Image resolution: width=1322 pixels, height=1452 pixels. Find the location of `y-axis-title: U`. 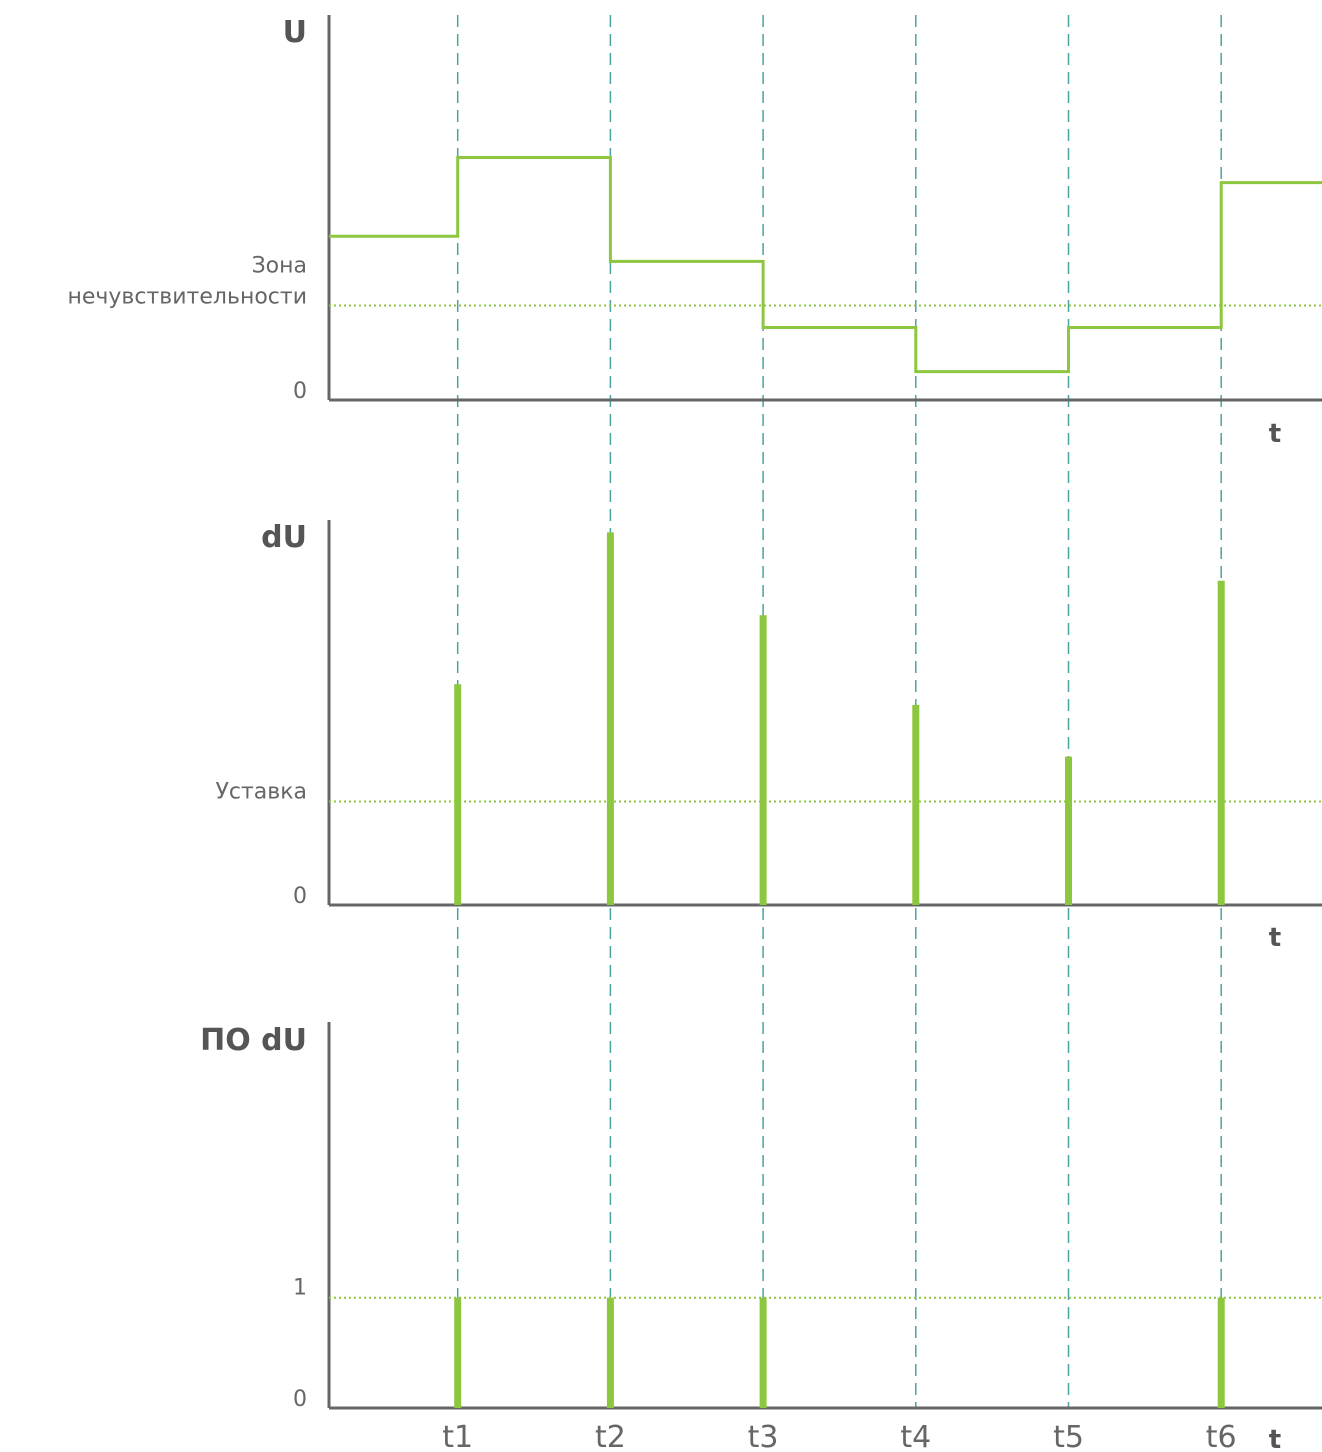

y-axis-title: U is located at coordinates (295, 32).